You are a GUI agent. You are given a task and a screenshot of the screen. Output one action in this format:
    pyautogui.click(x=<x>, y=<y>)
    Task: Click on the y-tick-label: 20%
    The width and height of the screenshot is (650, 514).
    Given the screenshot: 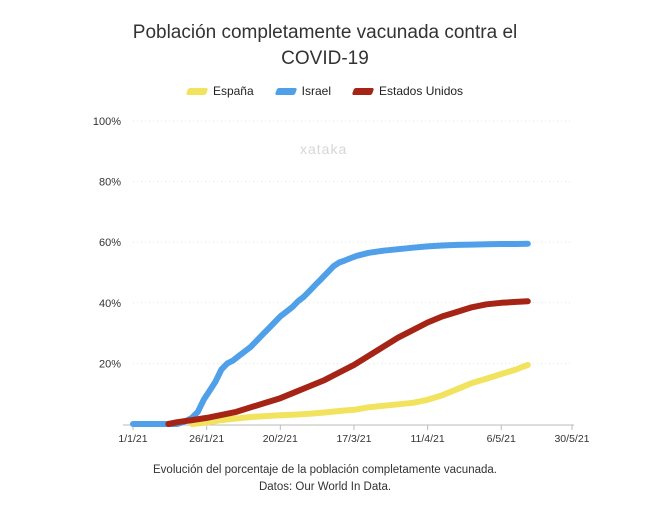 What is the action you would take?
    pyautogui.click(x=110, y=364)
    